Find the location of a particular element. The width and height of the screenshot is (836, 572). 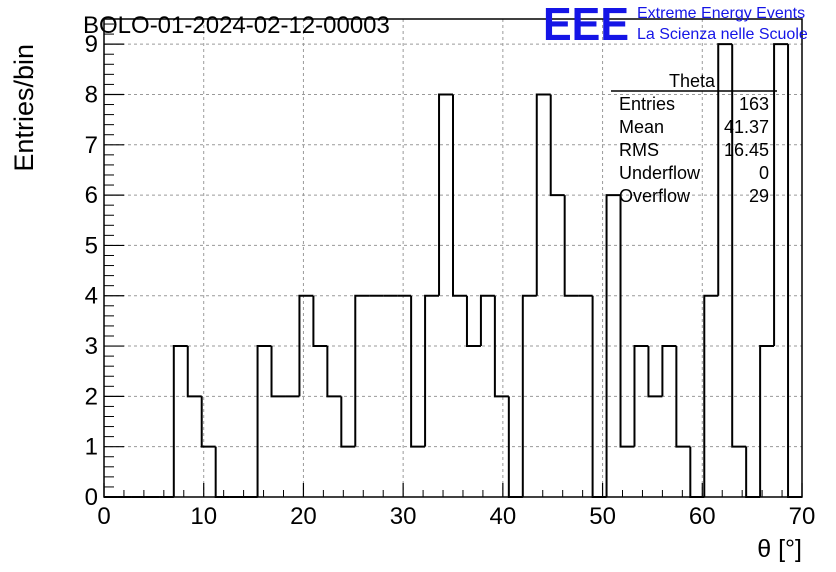

x-tick-label: 50 is located at coordinates (602, 516).